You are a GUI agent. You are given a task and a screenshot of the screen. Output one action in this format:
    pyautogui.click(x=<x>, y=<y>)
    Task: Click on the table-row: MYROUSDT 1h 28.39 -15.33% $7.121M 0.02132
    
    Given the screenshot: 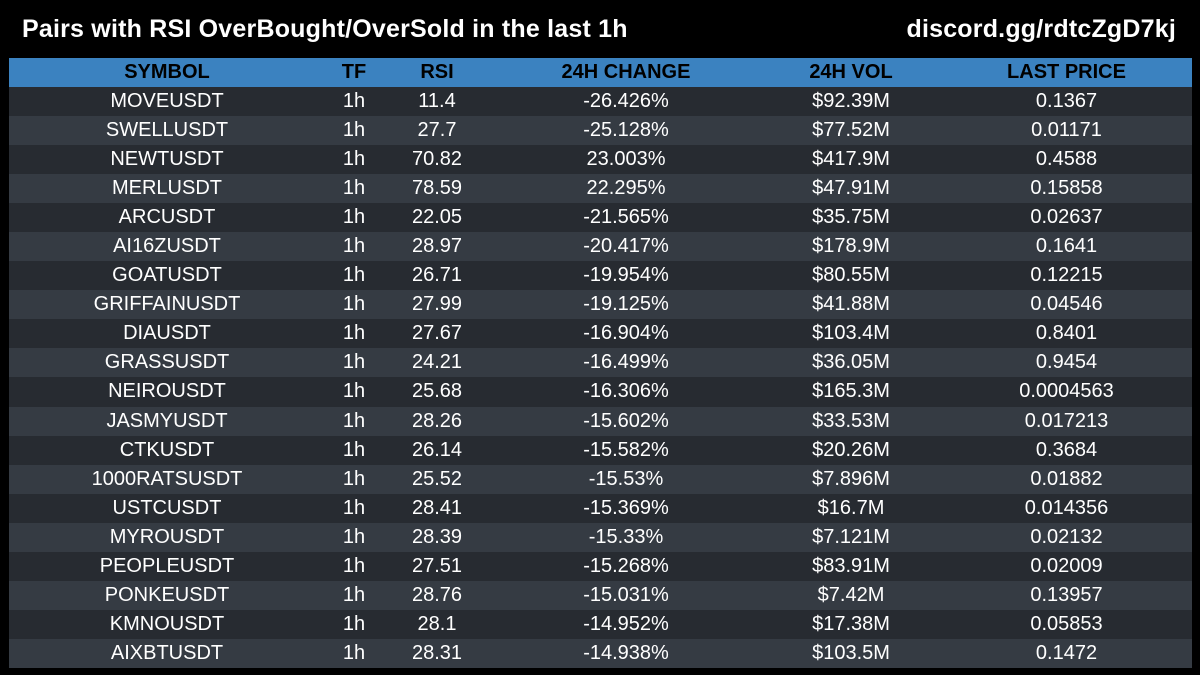 What is the action you would take?
    pyautogui.click(x=600, y=537)
    